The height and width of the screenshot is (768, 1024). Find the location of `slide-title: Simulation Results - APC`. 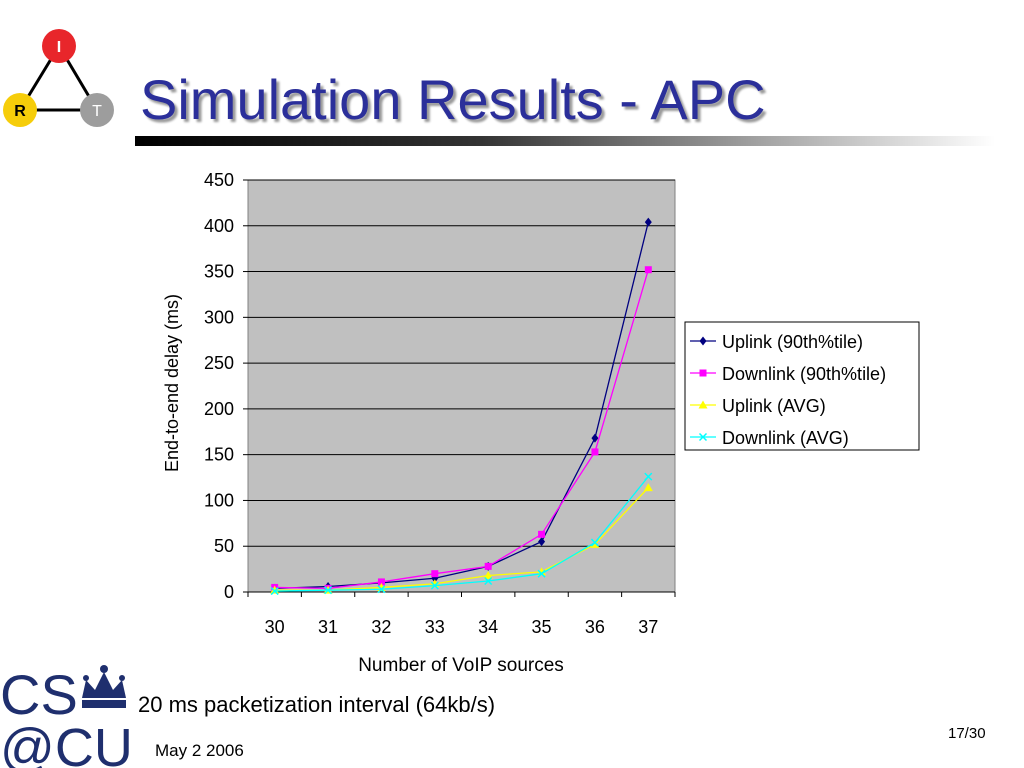

slide-title: Simulation Results - APC is located at coordinates (453, 99).